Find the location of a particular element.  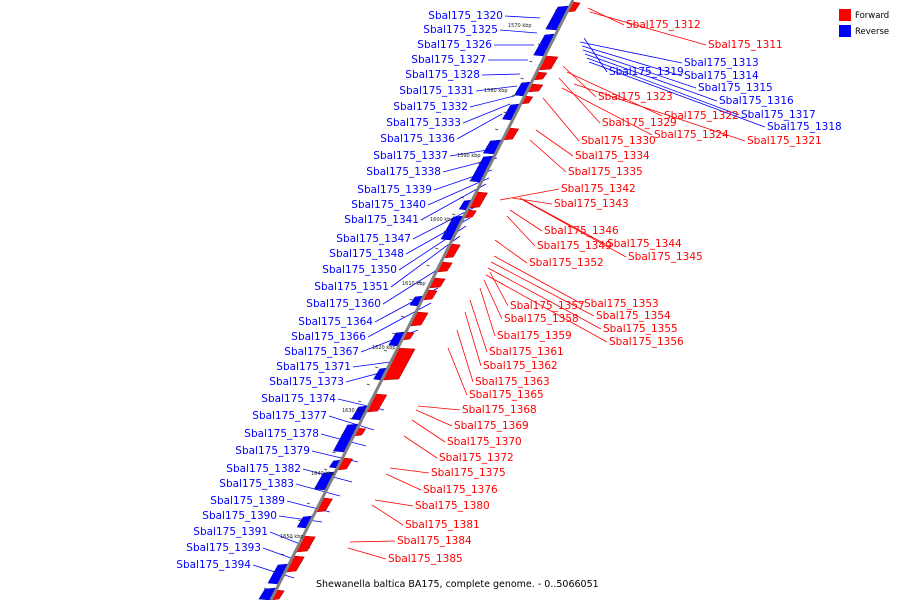

forward-gene-label: Sbal175_1342 is located at coordinates (598, 189).